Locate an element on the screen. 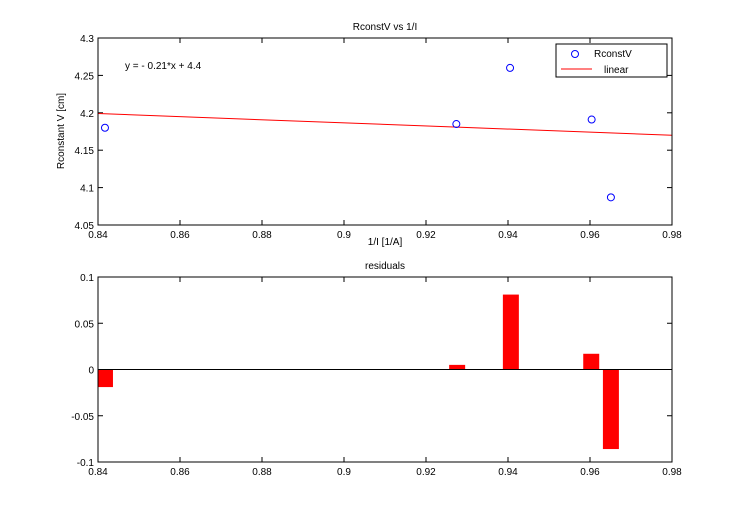 This screenshot has width=743, height=520. top-chart-title: RconstV vs 1/I is located at coordinates (385, 27).